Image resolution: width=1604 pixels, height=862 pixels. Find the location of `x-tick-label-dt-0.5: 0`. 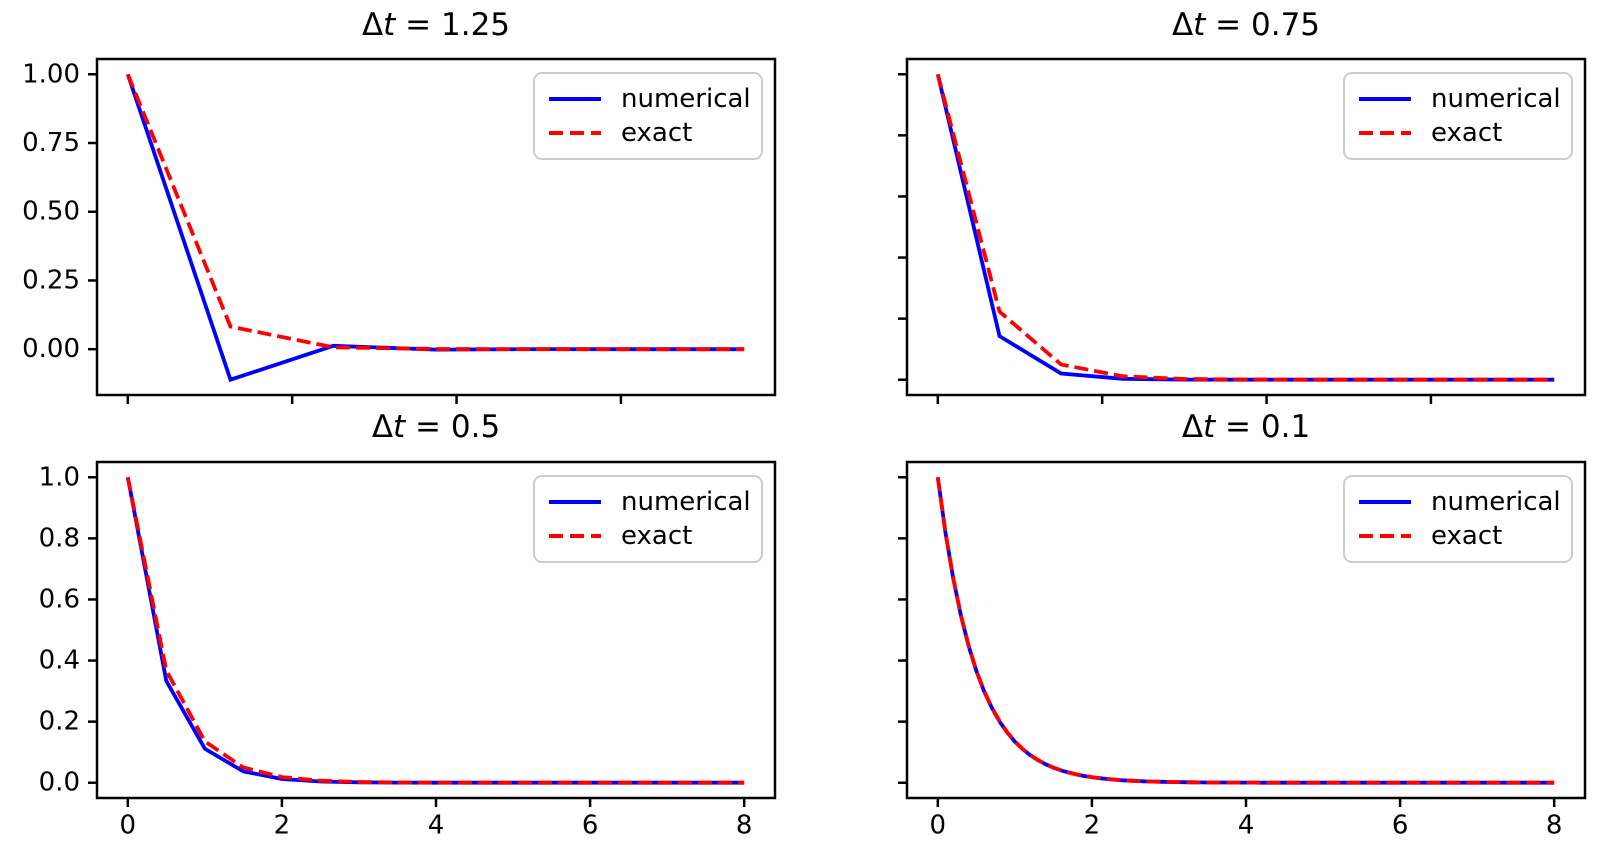

x-tick-label-dt-0.5: 0 is located at coordinates (128, 825).